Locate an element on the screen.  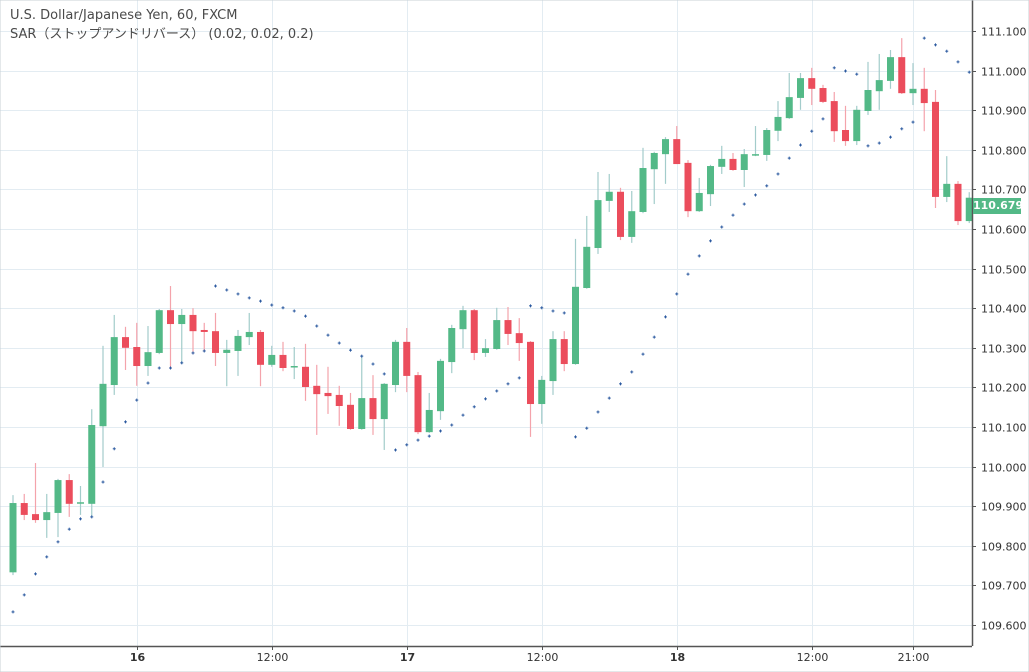
y-tick-label: 110.000 is located at coordinates (1004, 468).